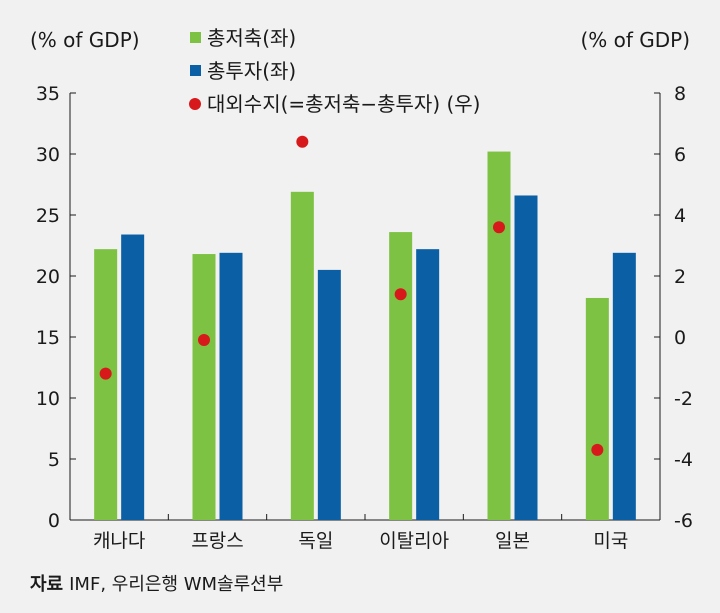 The image size is (720, 613). I want to click on right-tick-label: -4, so click(683, 460).